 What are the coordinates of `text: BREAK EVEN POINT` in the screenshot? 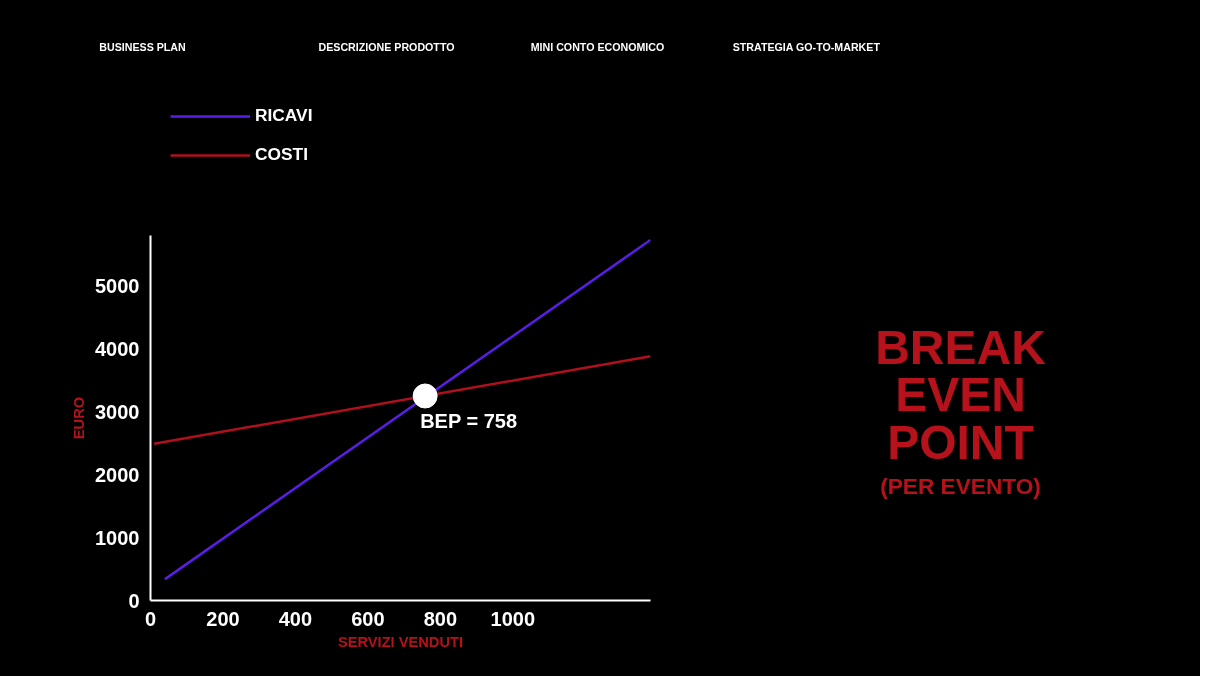 It's located at (961, 394).